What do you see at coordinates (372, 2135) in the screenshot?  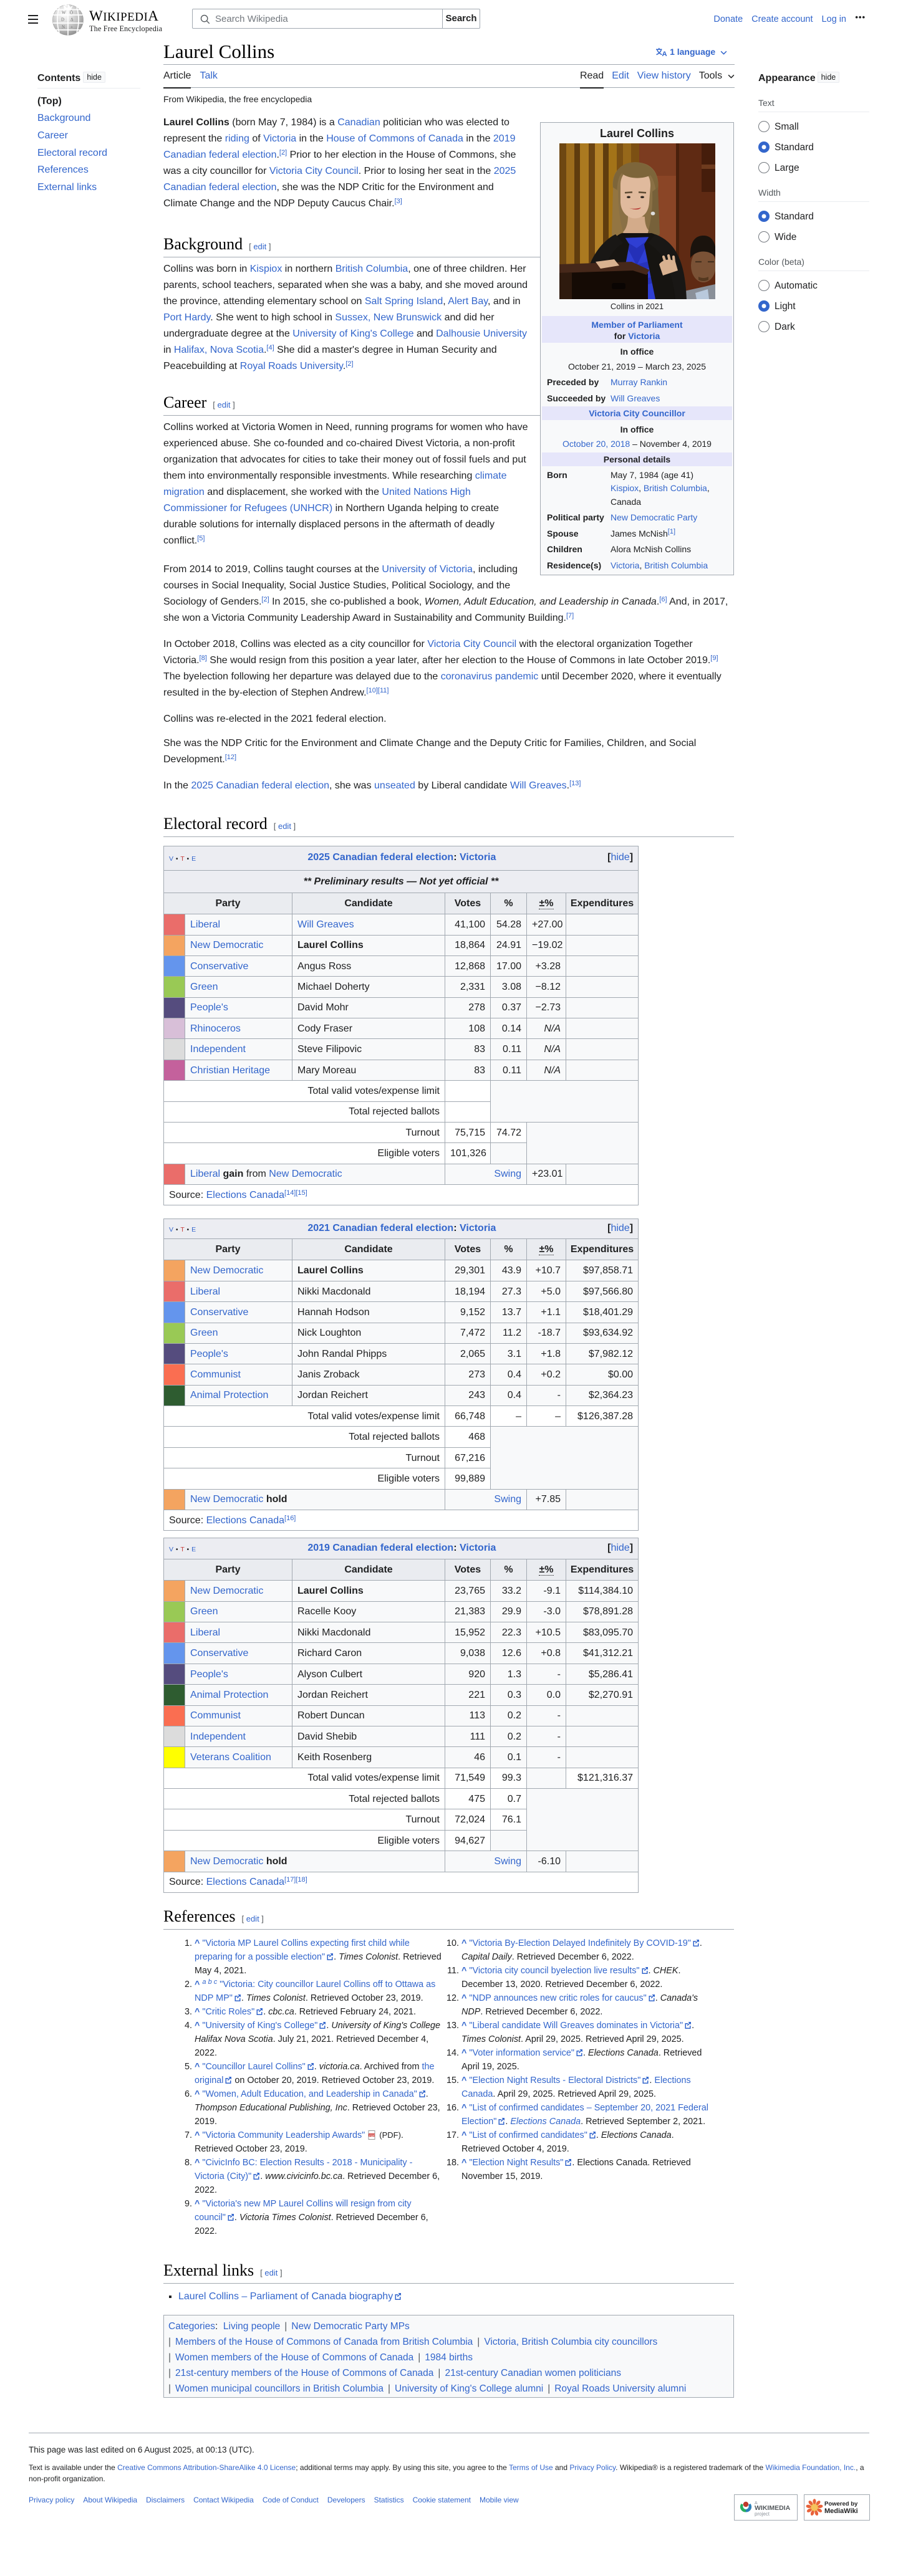 I see `svg-text: PDF` at bounding box center [372, 2135].